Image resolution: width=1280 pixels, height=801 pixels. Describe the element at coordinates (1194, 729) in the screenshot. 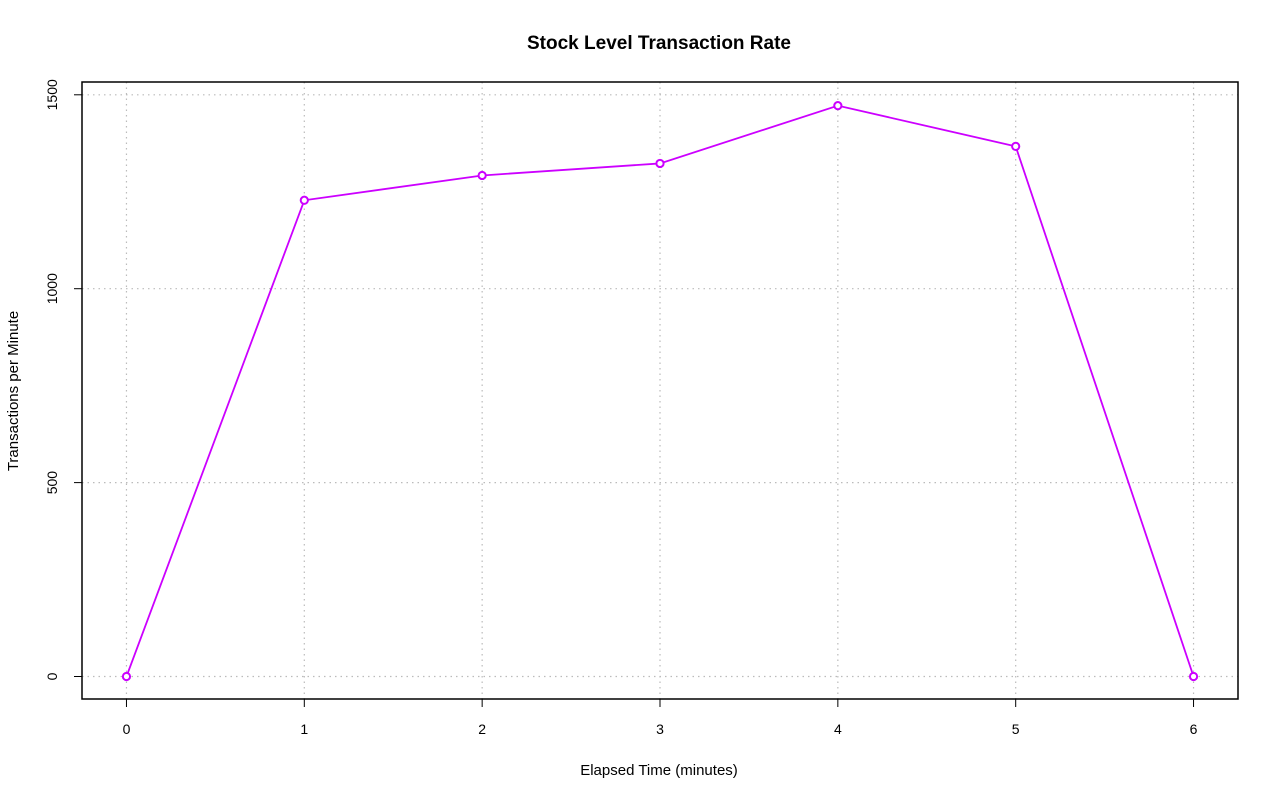

I see `x-tick-label: 6` at that location.